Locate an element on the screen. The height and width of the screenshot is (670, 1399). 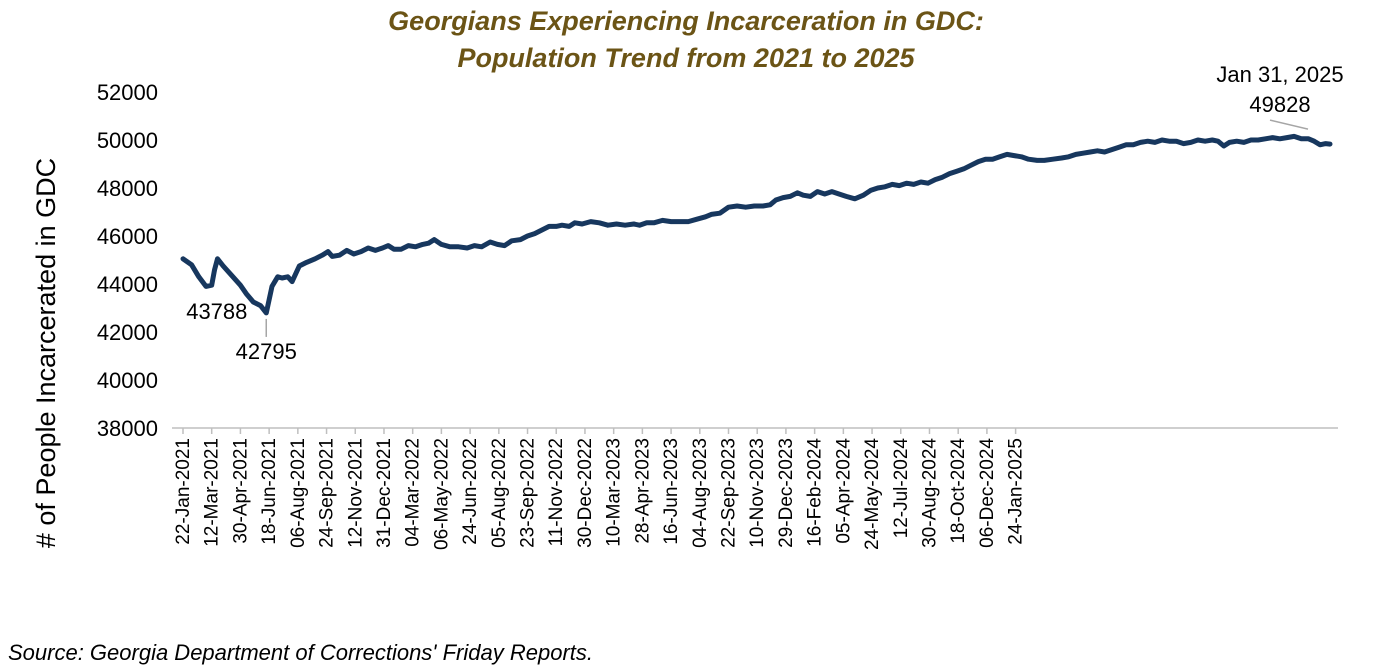
y-tick-labels: 52000 50000 48000 46000 44000 42000 40000 38000 is located at coordinates (127, 260).